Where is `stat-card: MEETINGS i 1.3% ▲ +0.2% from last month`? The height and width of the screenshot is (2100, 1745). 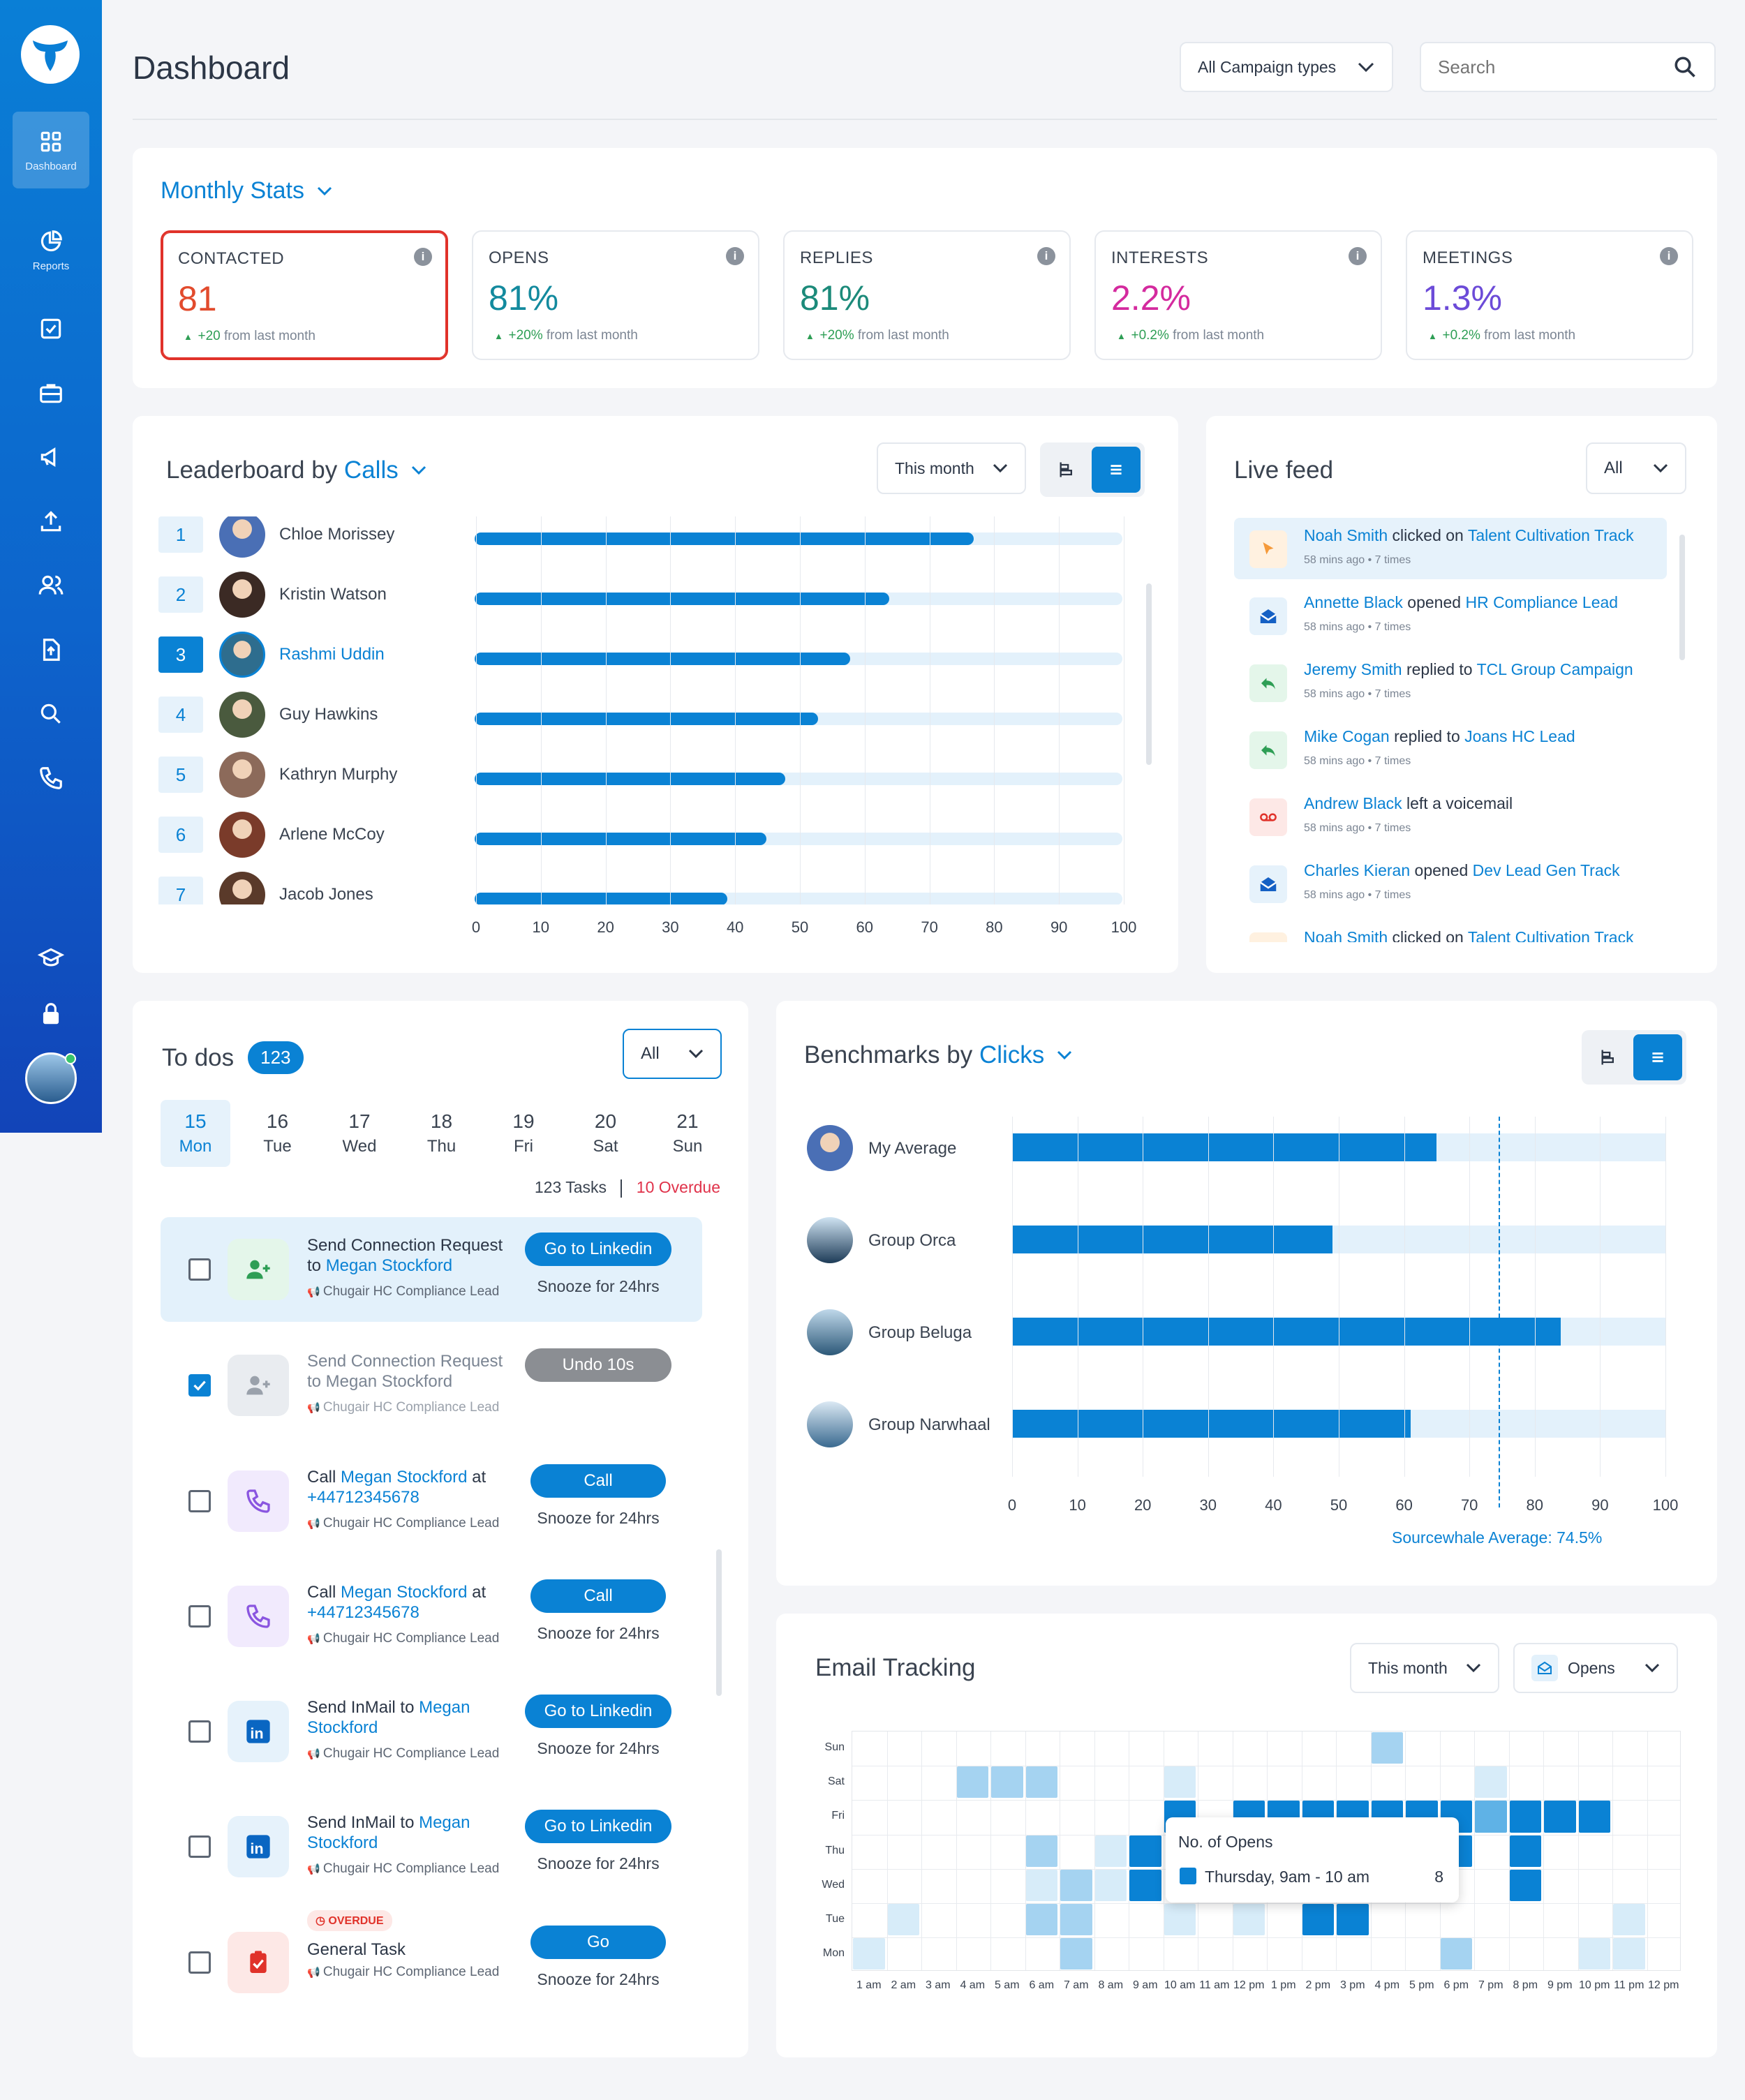 stat-card: MEETINGS i 1.3% ▲ +0.2% from last month is located at coordinates (1549, 295).